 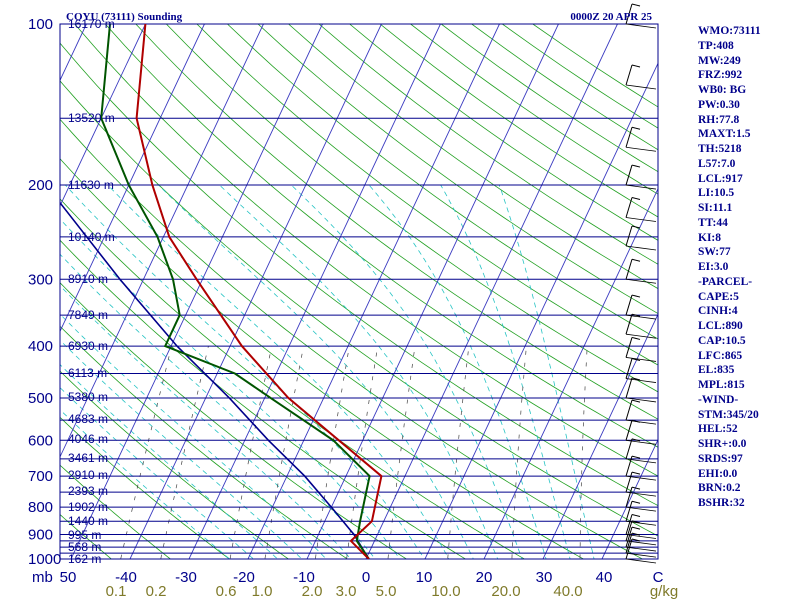 What do you see at coordinates (725, 281) in the screenshot?
I see `index-item: -PARCEL-` at bounding box center [725, 281].